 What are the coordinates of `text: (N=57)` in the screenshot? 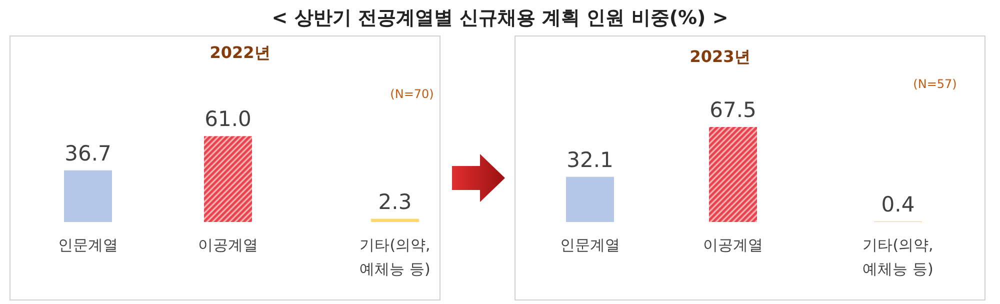 It's located at (935, 84).